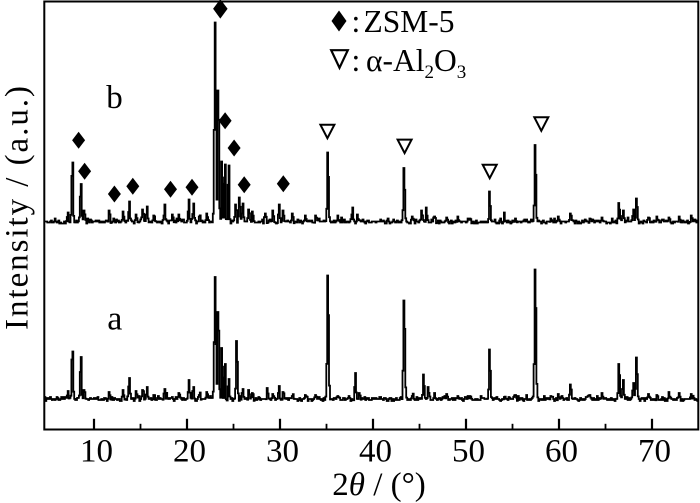  I want to click on svg-text: 50, so click(468, 452).